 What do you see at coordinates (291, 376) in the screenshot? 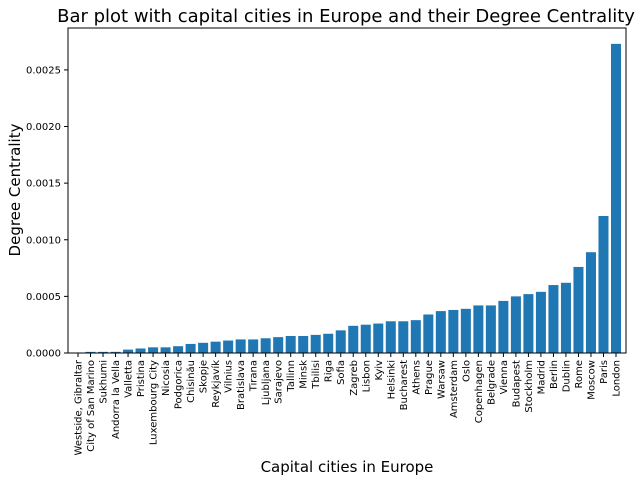
I see `x-tick-label: Tallinn` at bounding box center [291, 376].